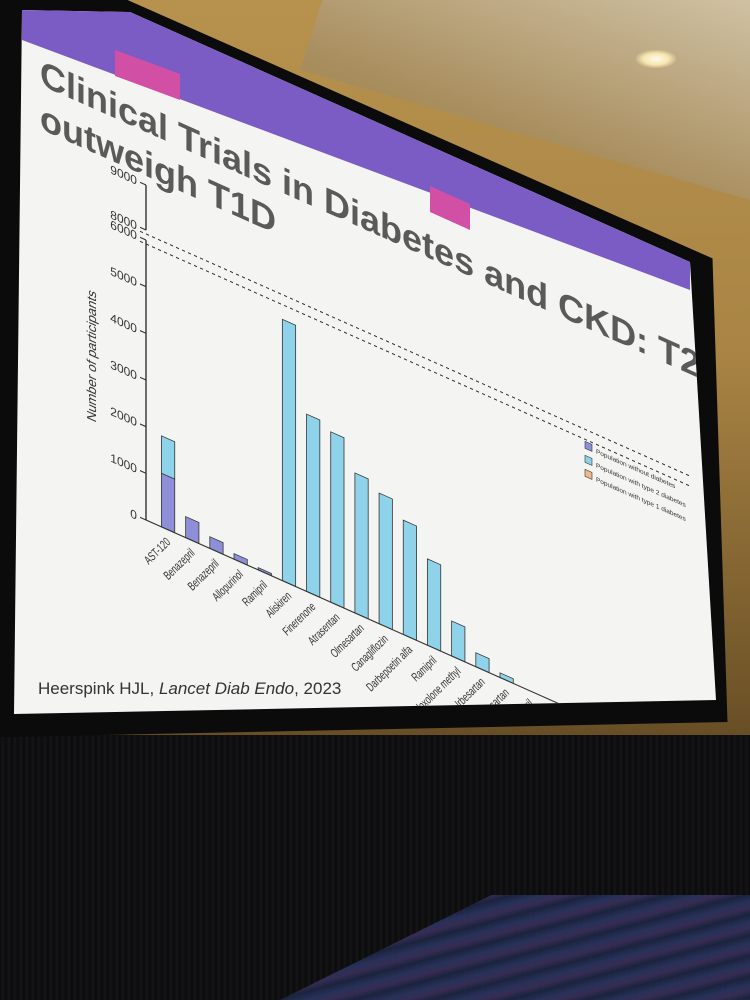  What do you see at coordinates (617, 756) in the screenshot?
I see `x-tick-label: Captopril` at bounding box center [617, 756].